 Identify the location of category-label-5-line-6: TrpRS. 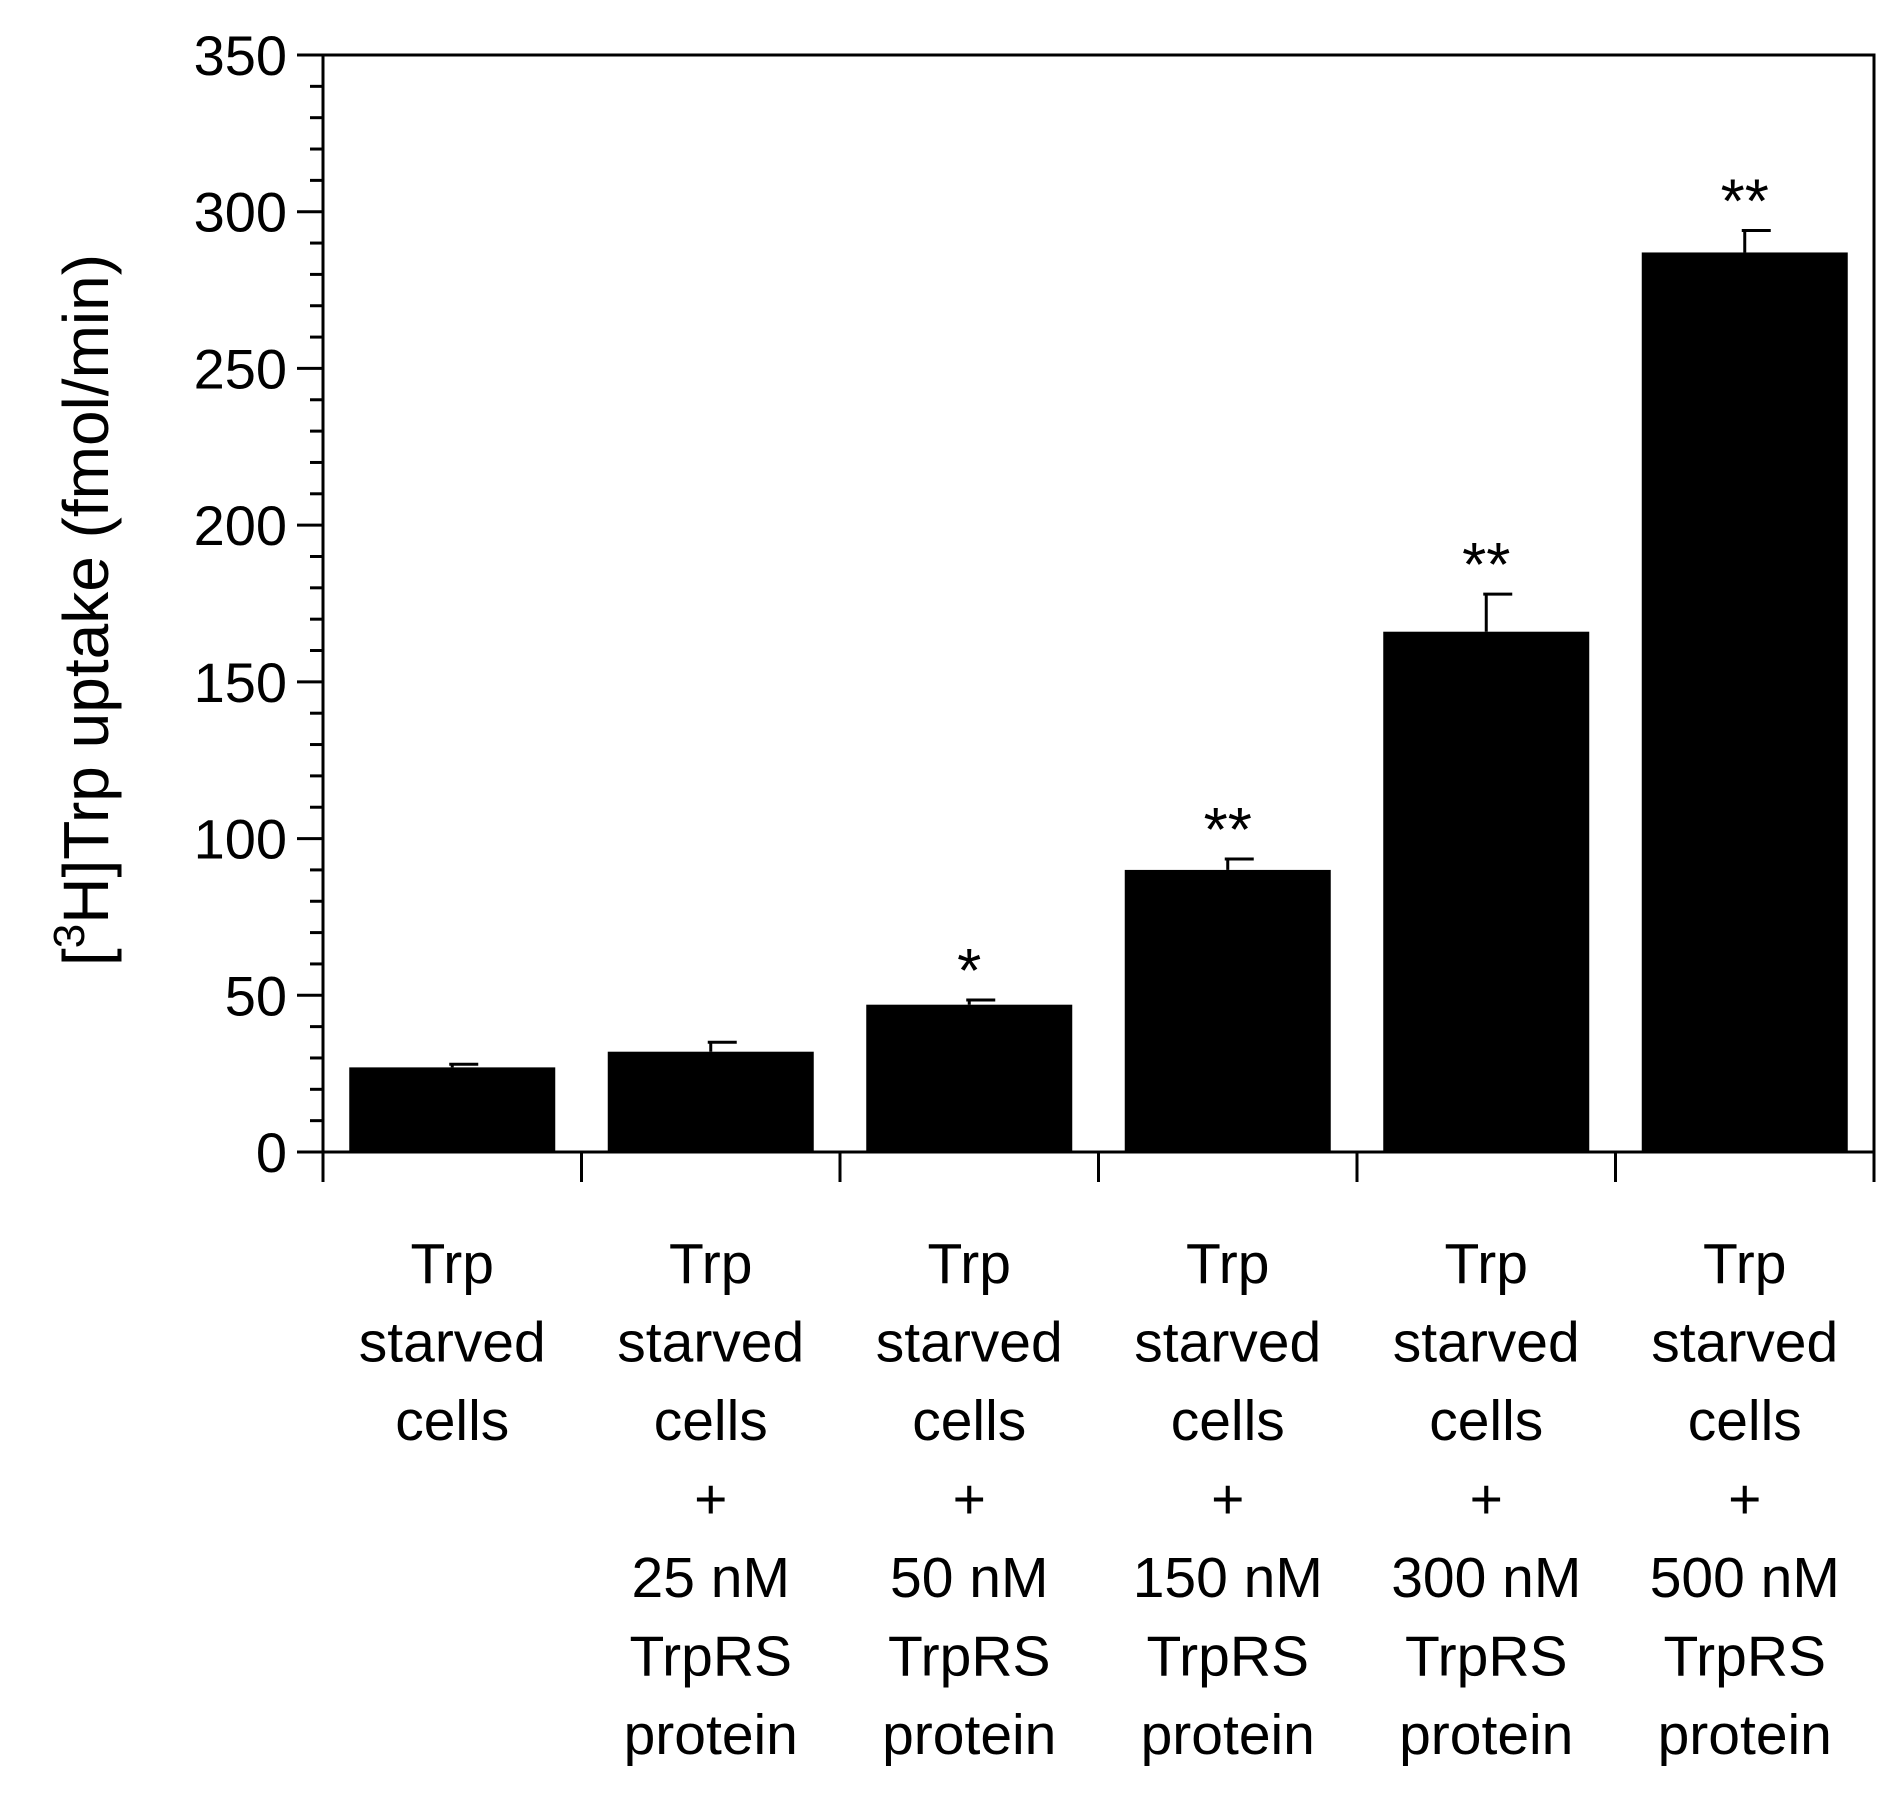
(1486, 1657).